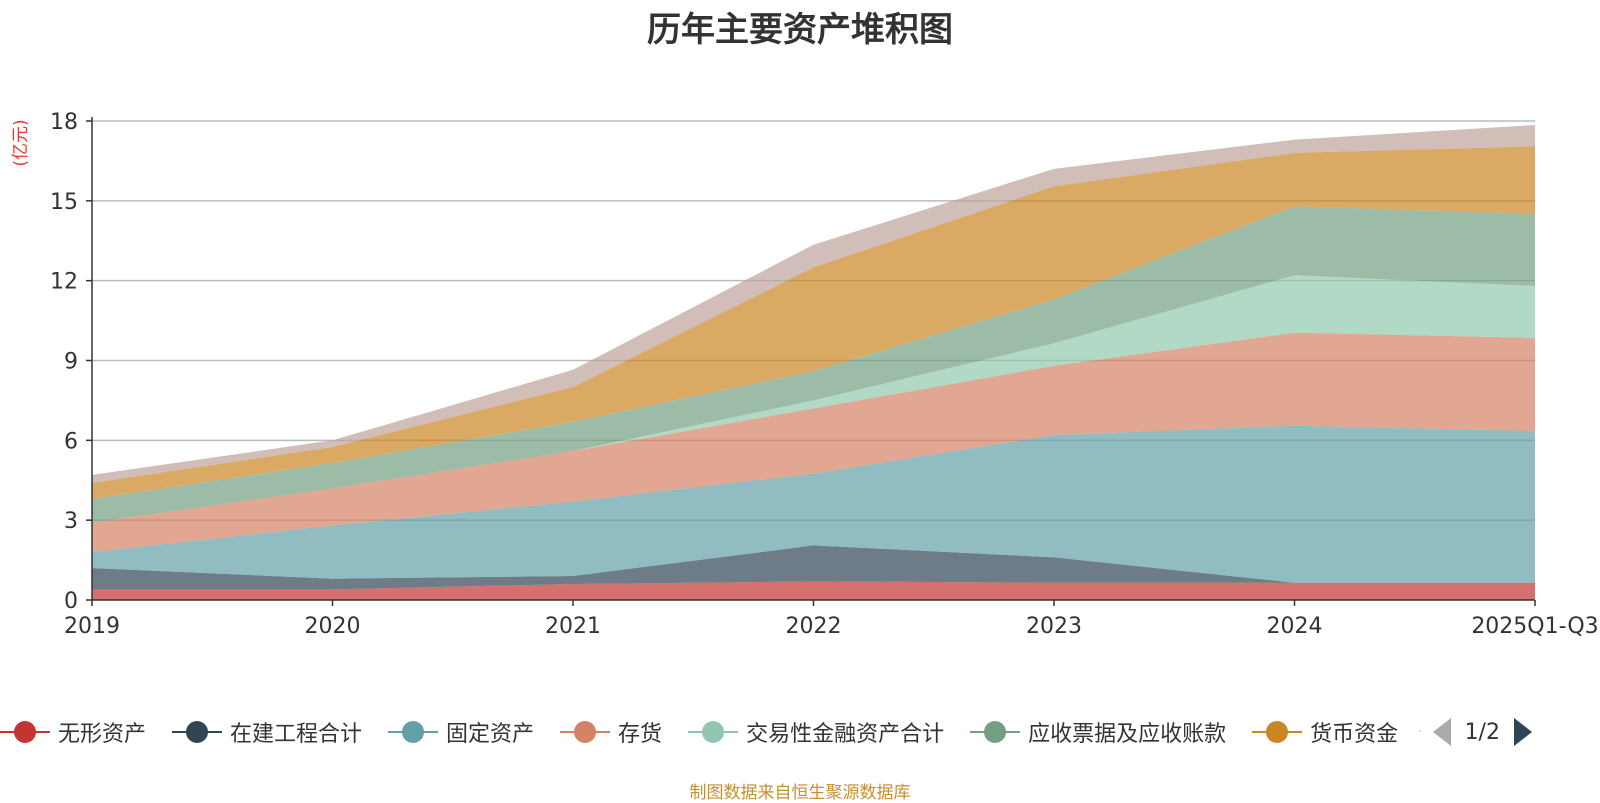 The width and height of the screenshot is (1600, 803). What do you see at coordinates (1054, 626) in the screenshot?
I see `x-tick-label: 2023` at bounding box center [1054, 626].